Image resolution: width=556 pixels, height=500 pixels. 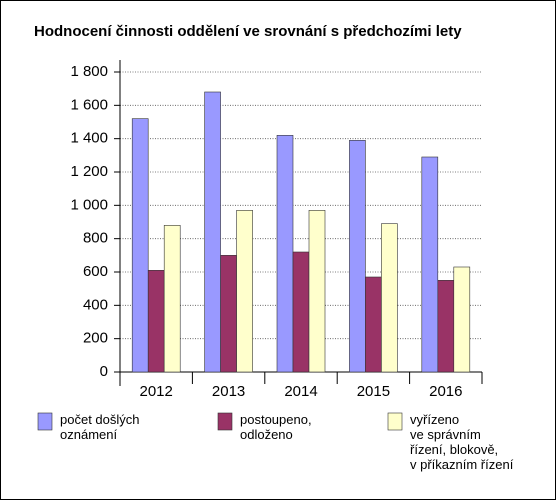 What do you see at coordinates (89, 171) in the screenshot?
I see `y-tick-label: 1 200` at bounding box center [89, 171].